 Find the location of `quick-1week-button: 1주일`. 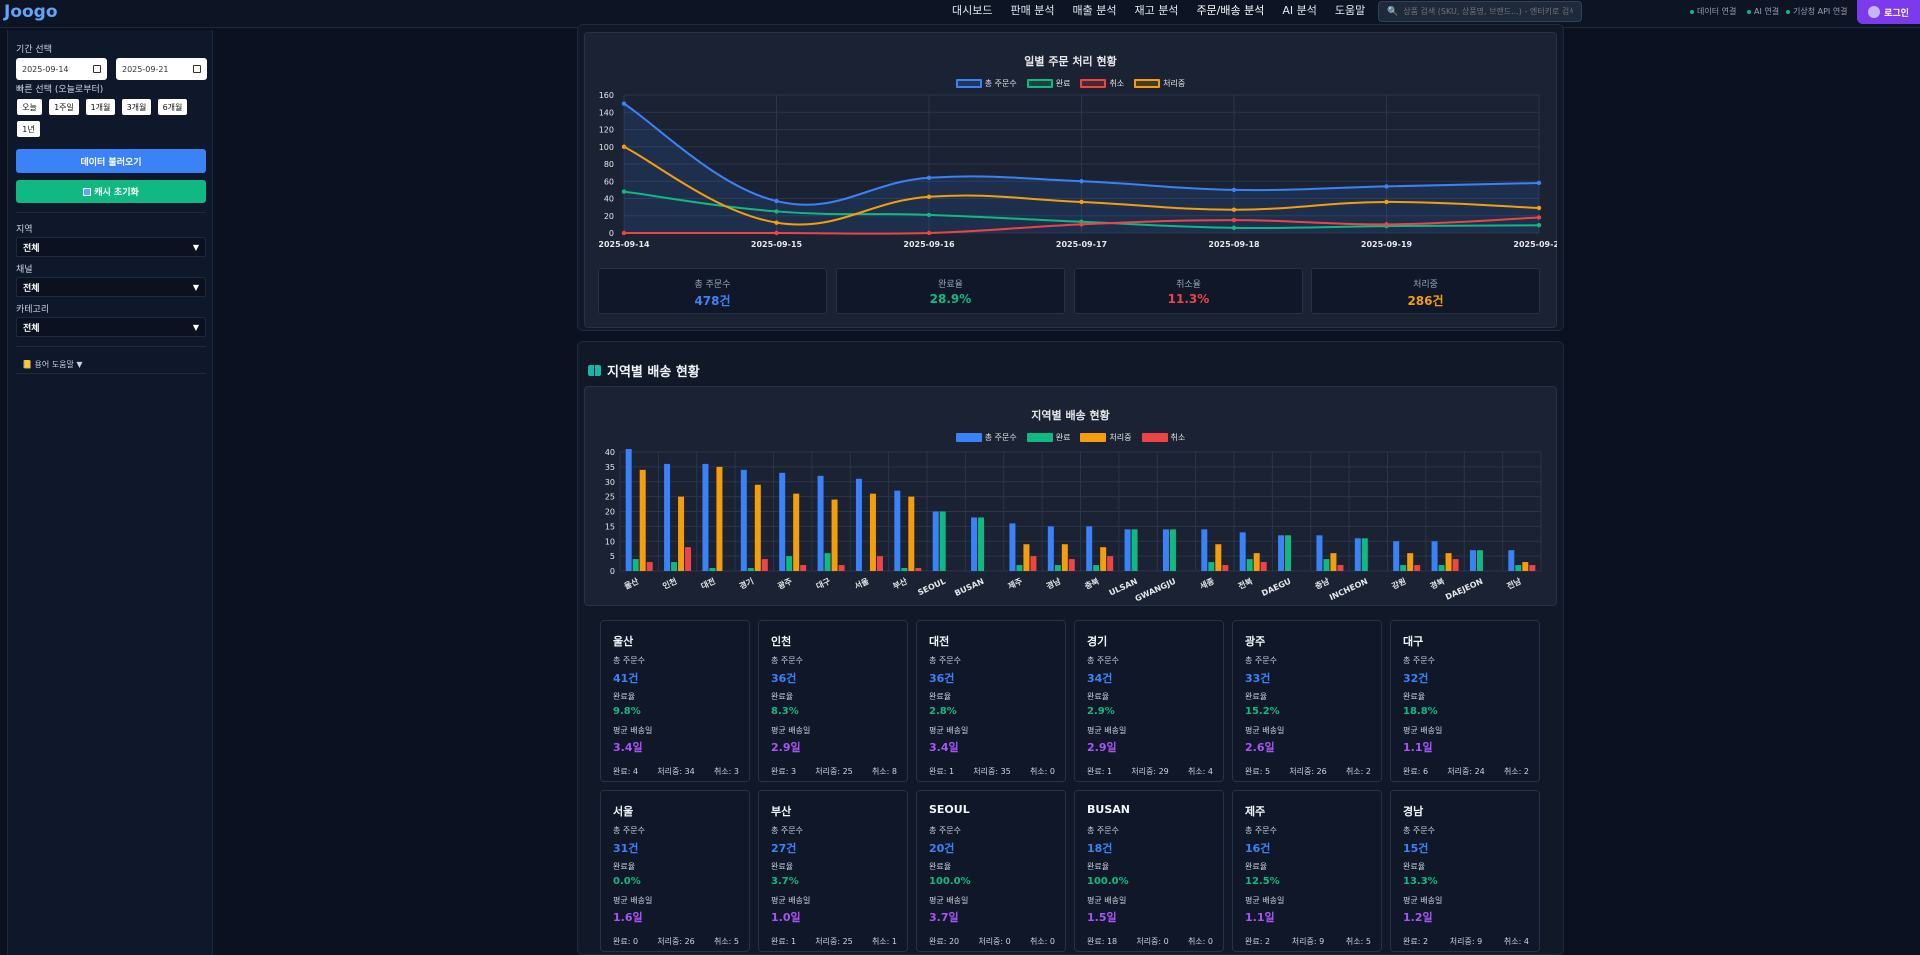

quick-1week-button: 1주일 is located at coordinates (64, 107).